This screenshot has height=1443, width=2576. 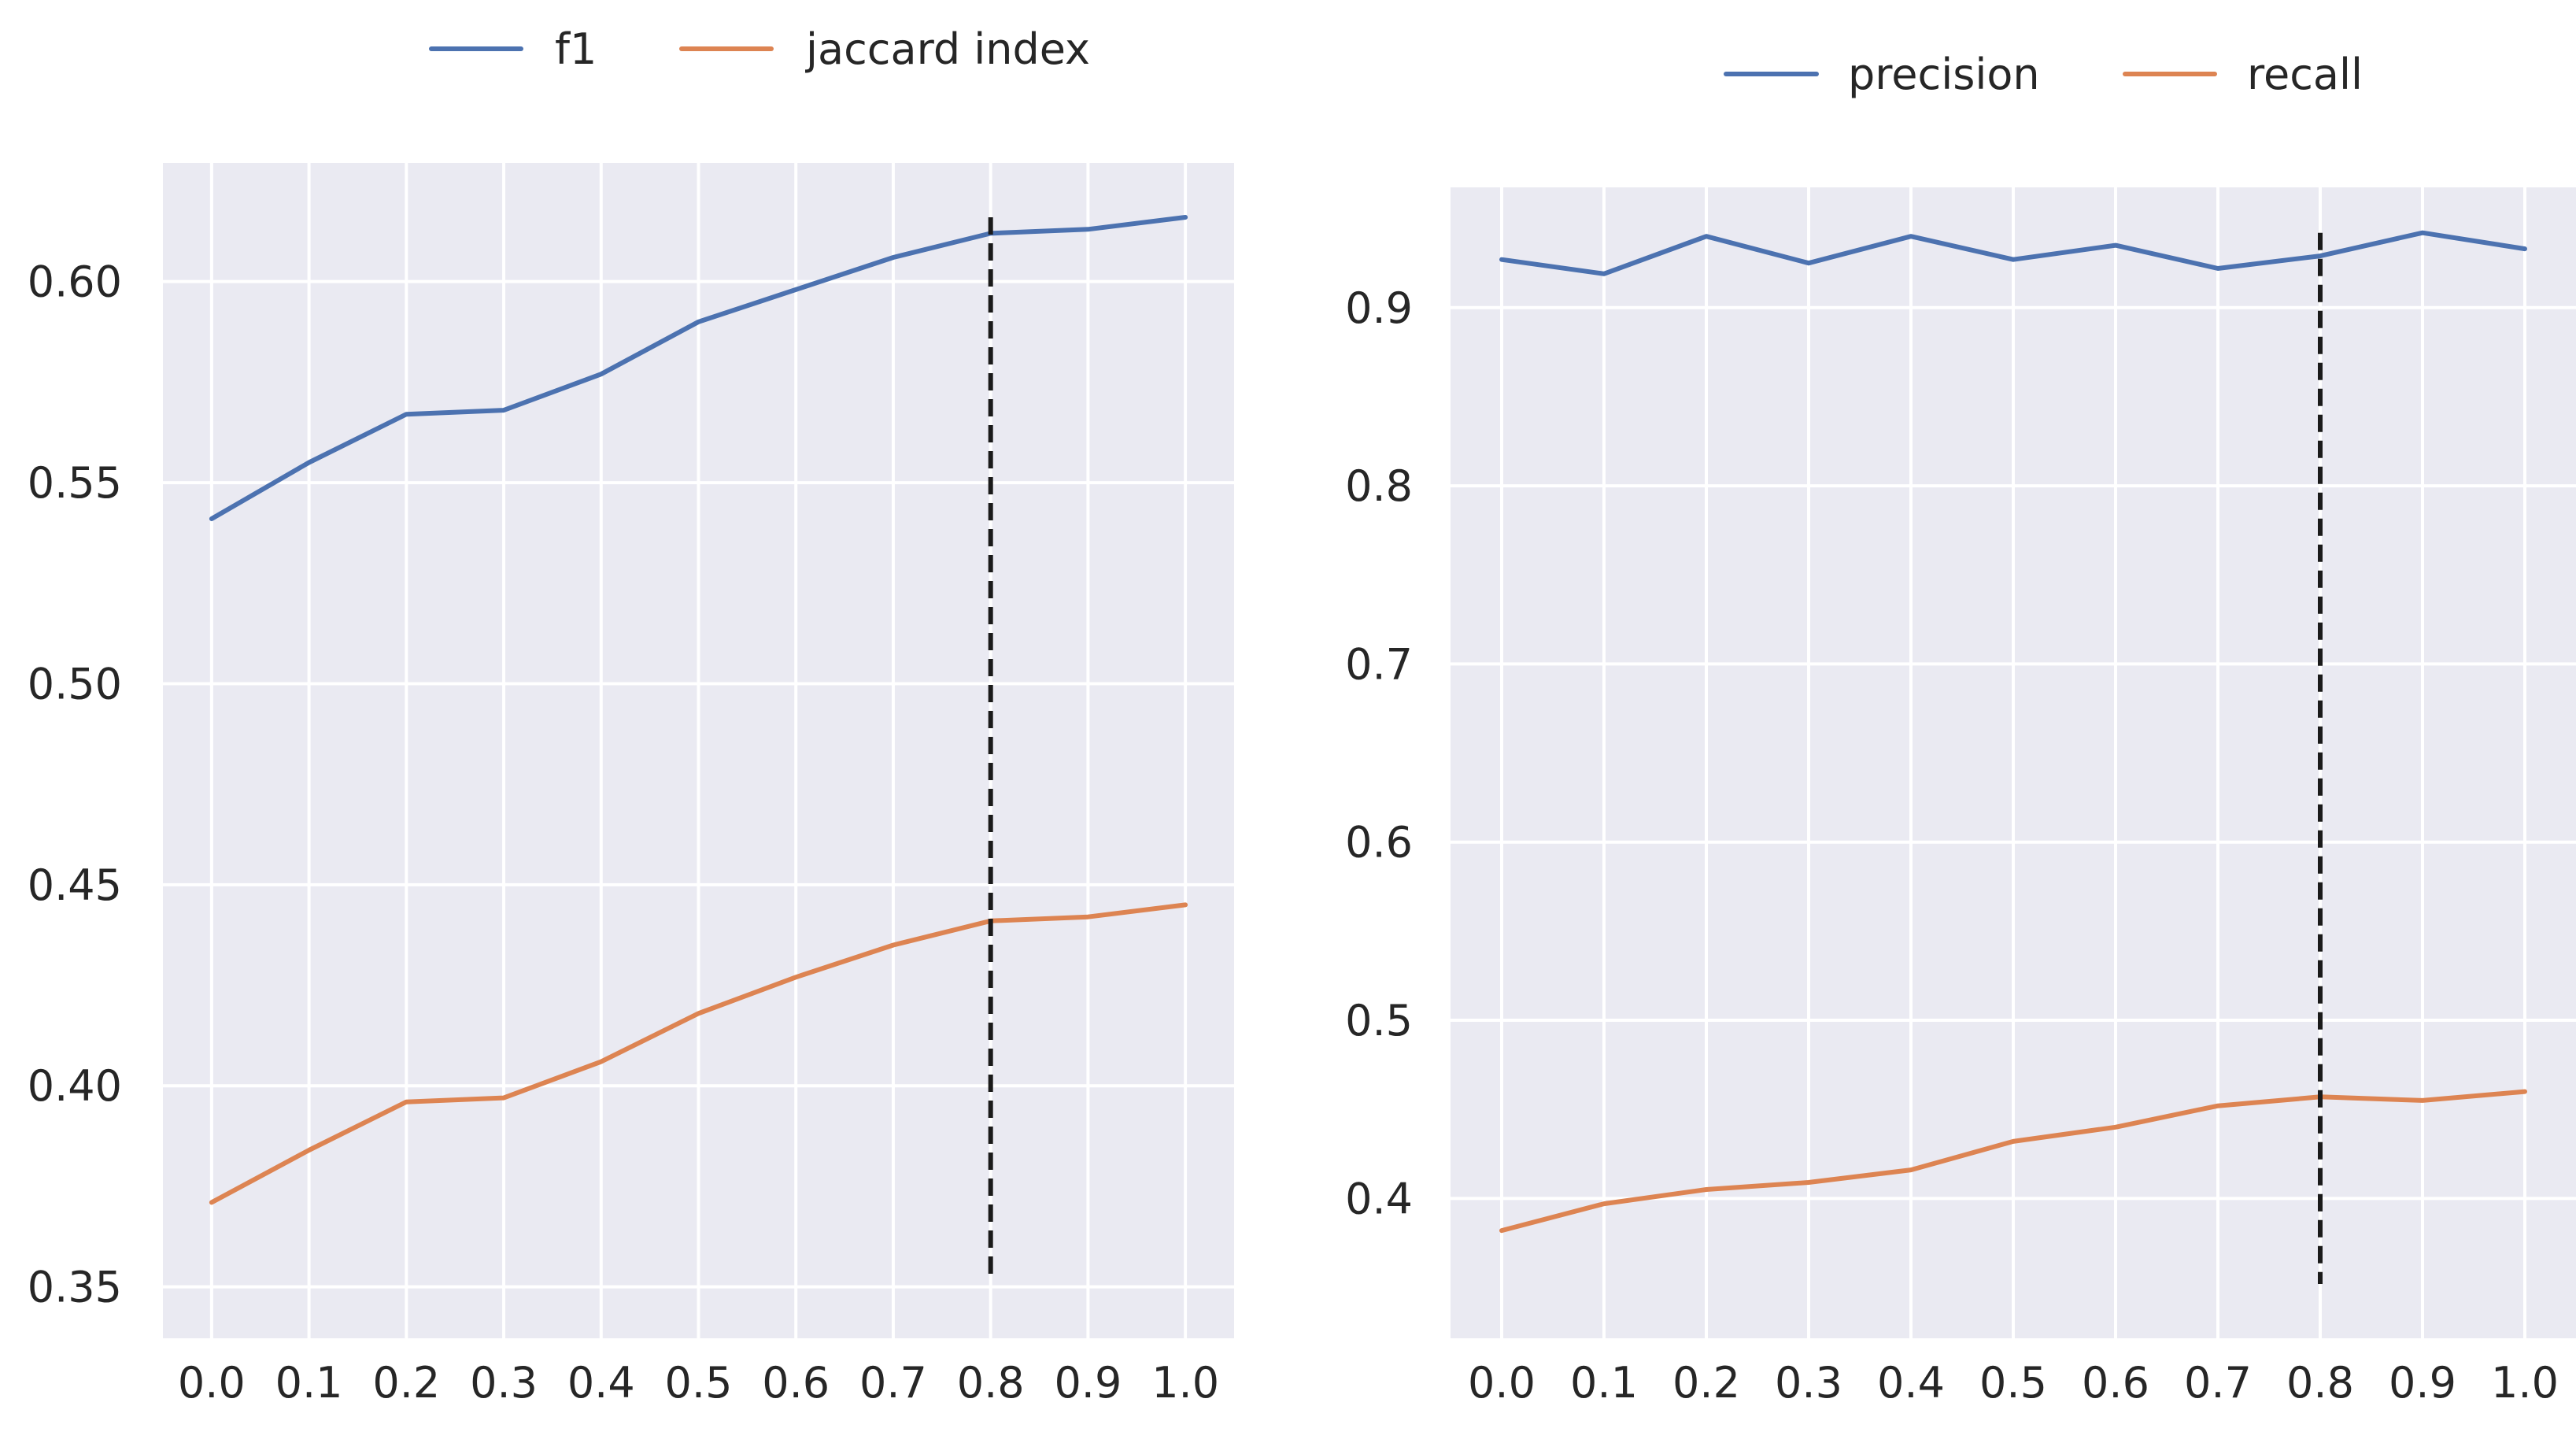 What do you see at coordinates (75, 684) in the screenshot?
I see `left-y-tick-label: 0.50` at bounding box center [75, 684].